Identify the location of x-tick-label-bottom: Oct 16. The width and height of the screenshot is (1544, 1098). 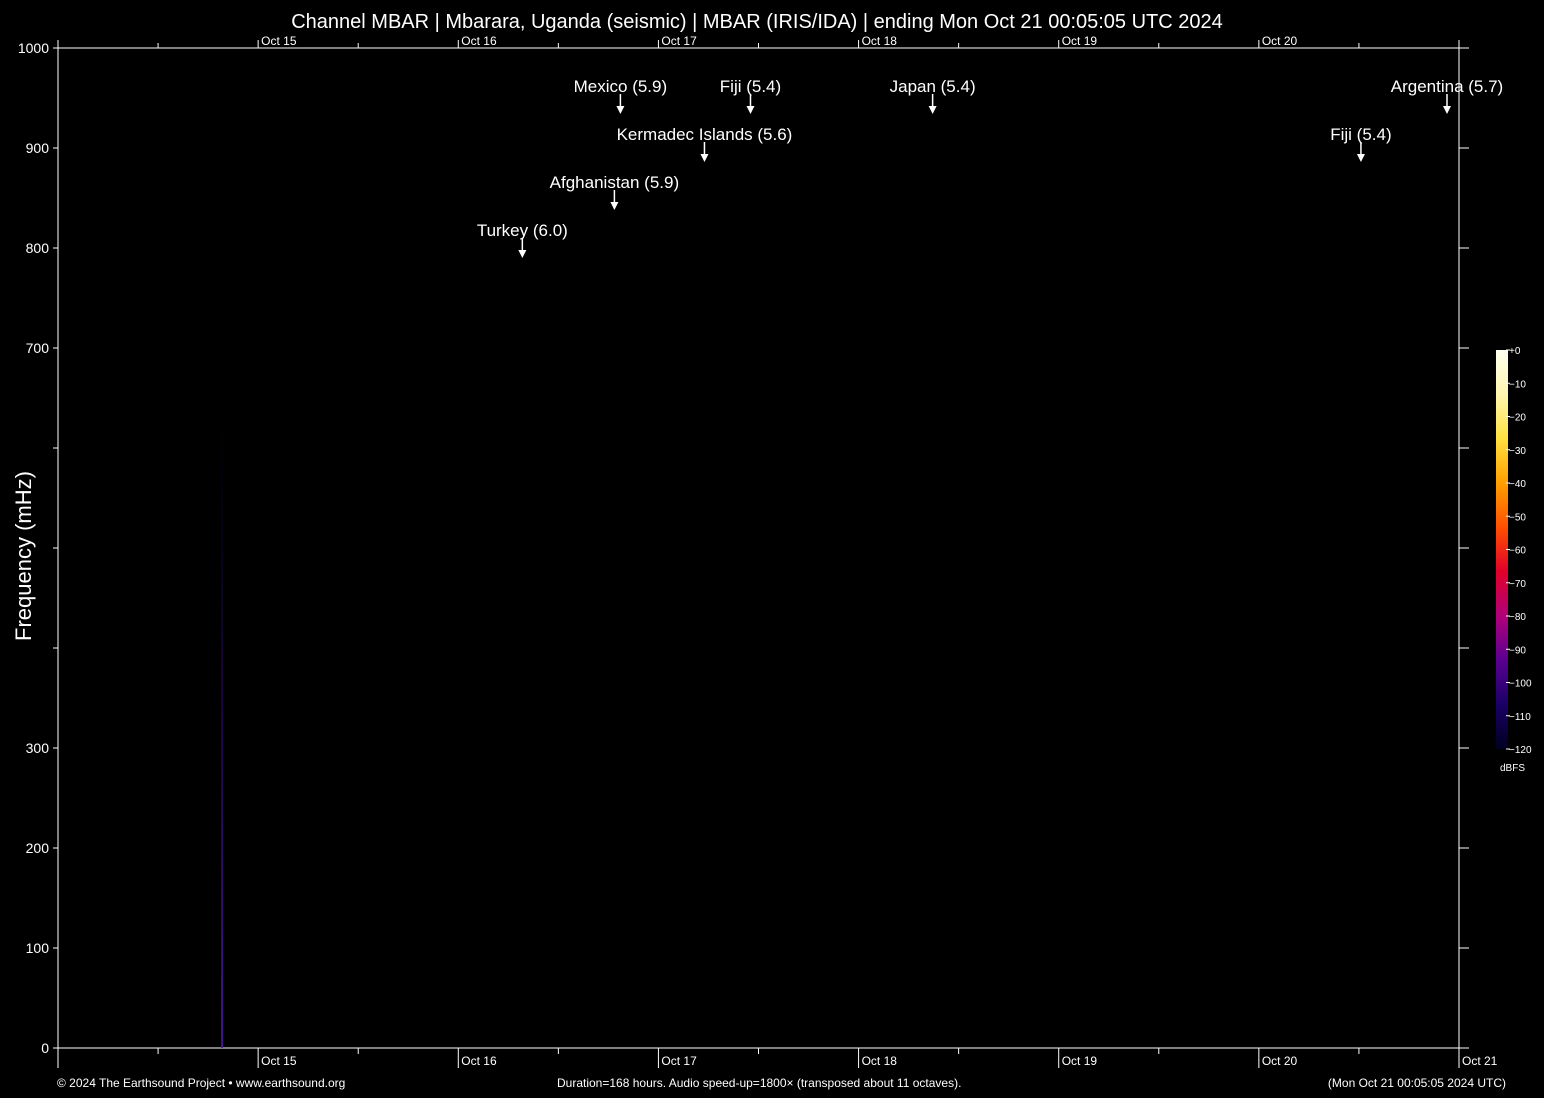
(479, 1061).